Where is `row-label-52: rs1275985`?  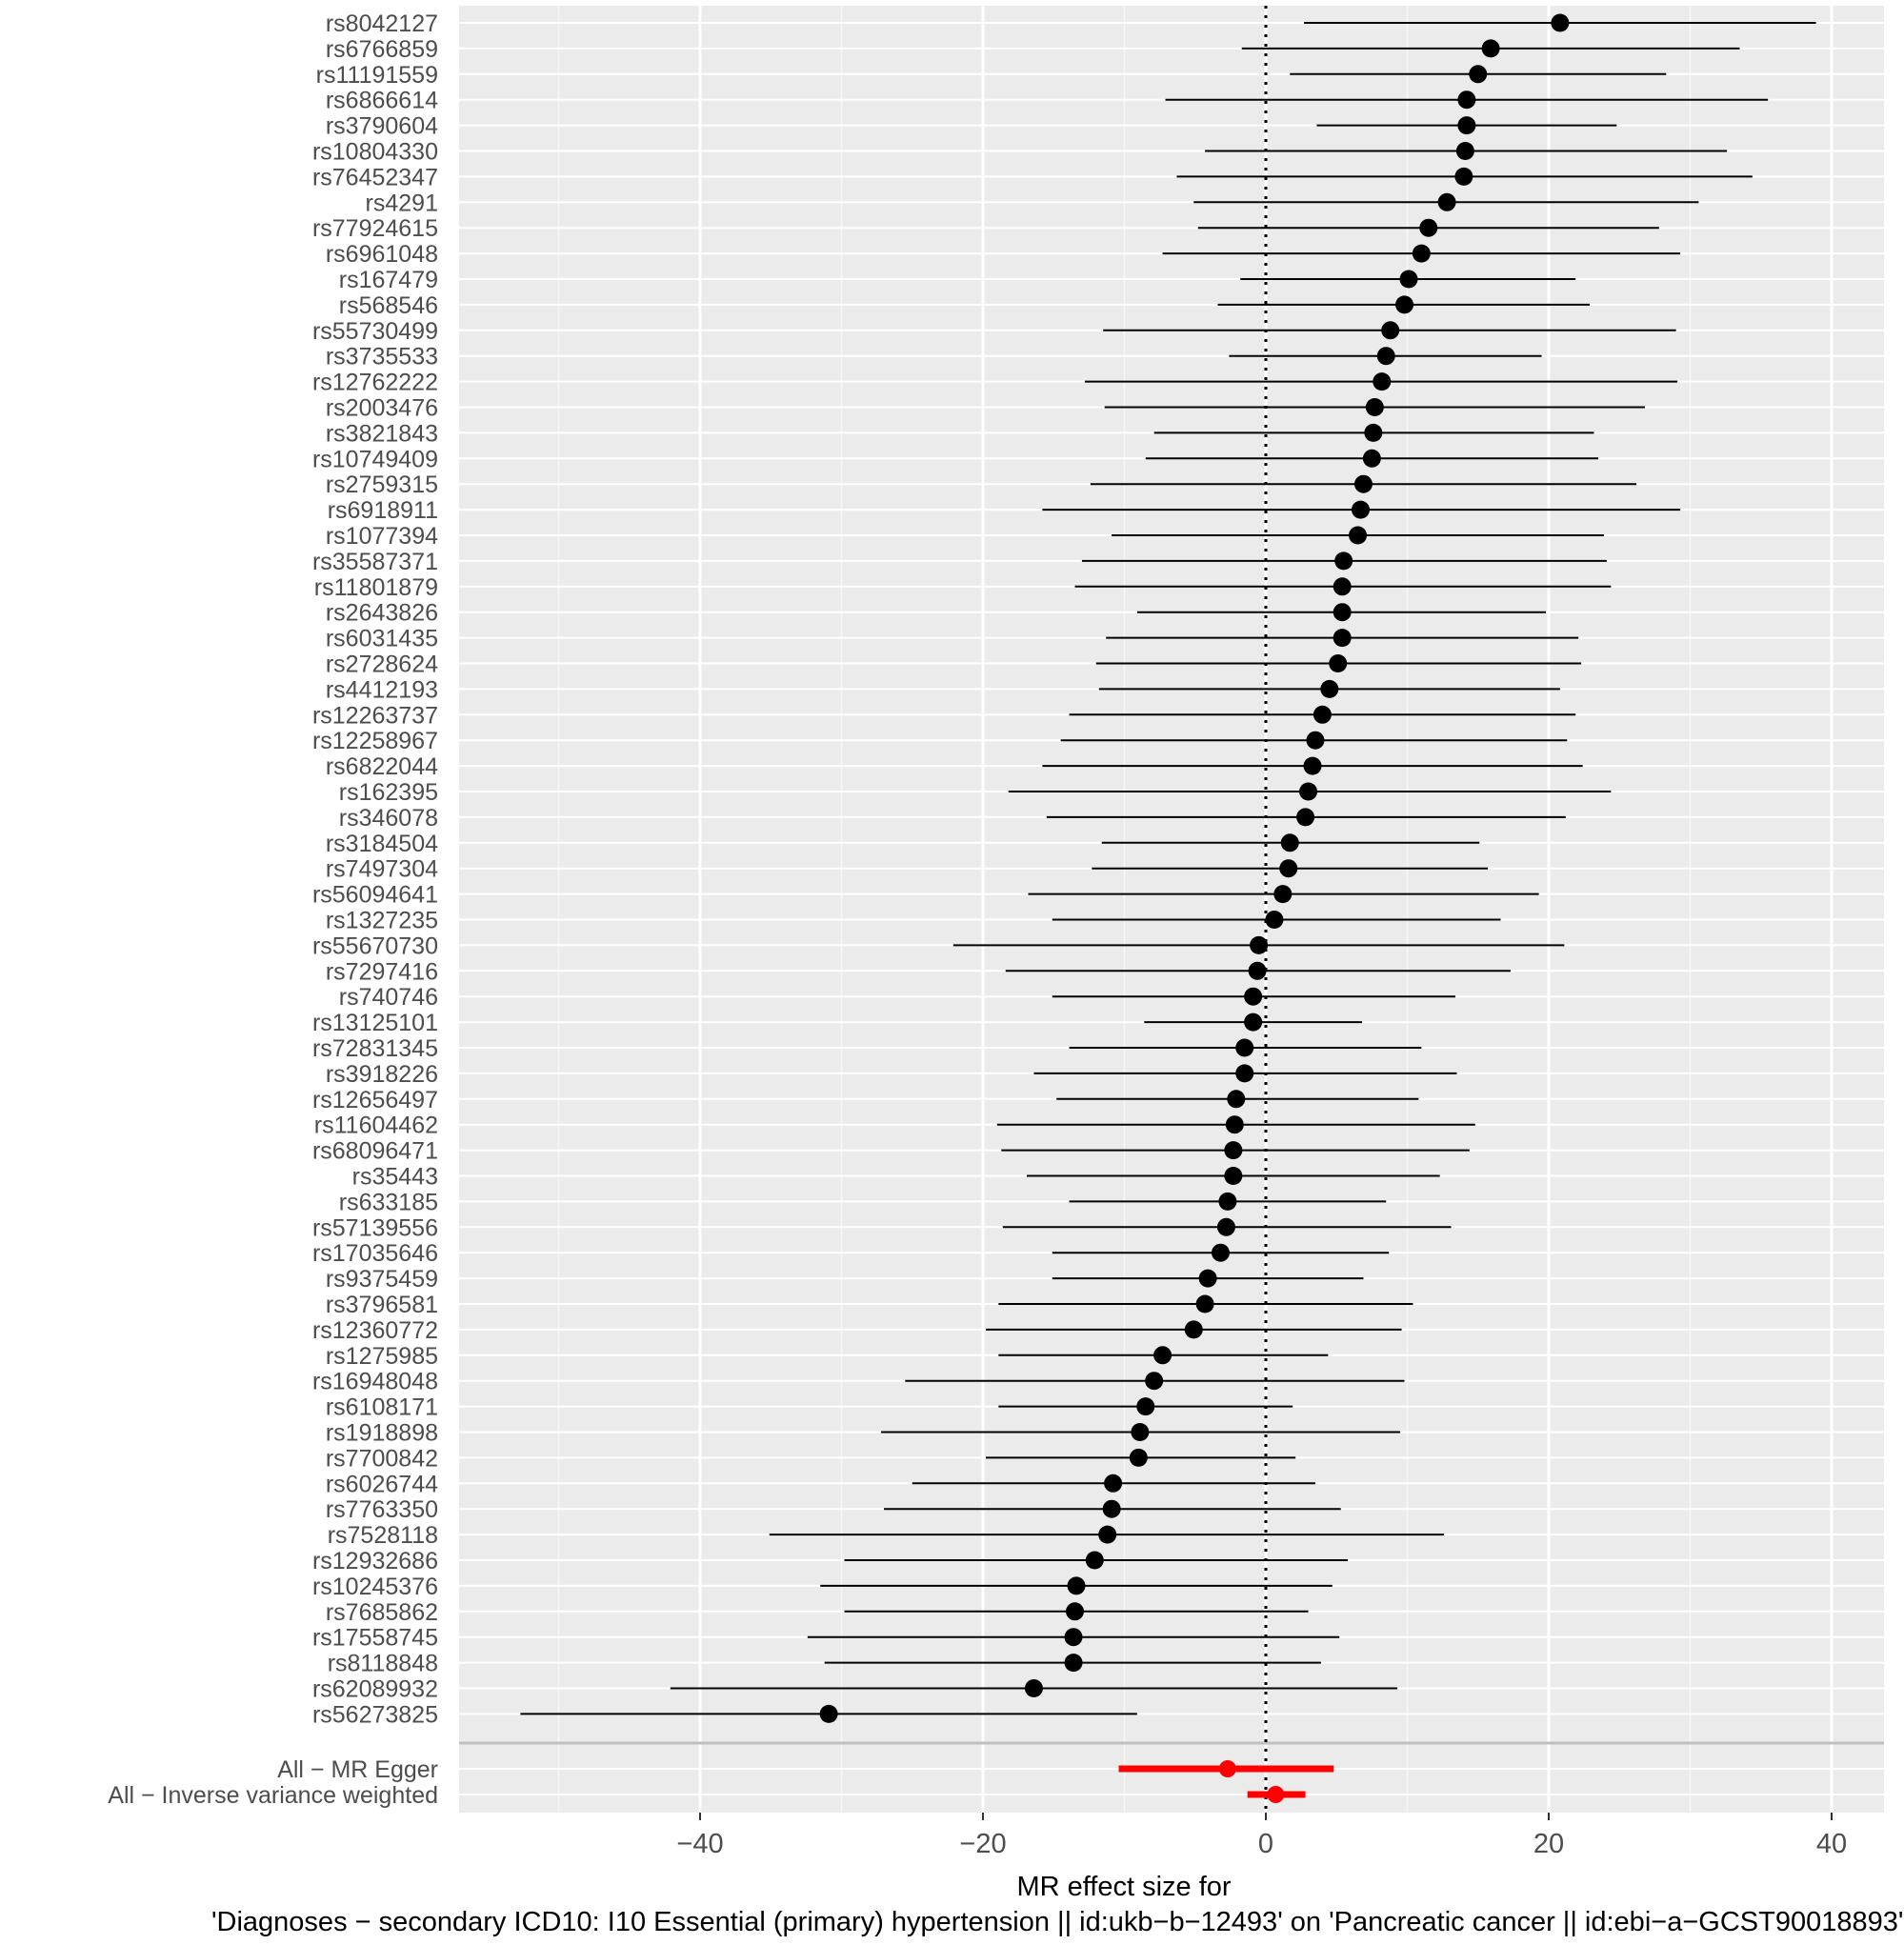 row-label-52: rs1275985 is located at coordinates (382, 1356).